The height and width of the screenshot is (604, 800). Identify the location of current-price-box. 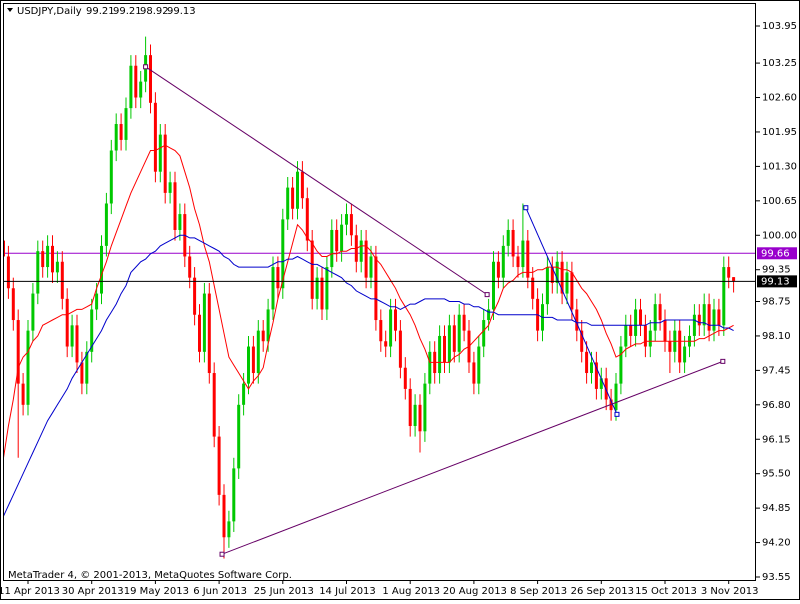
(777, 281).